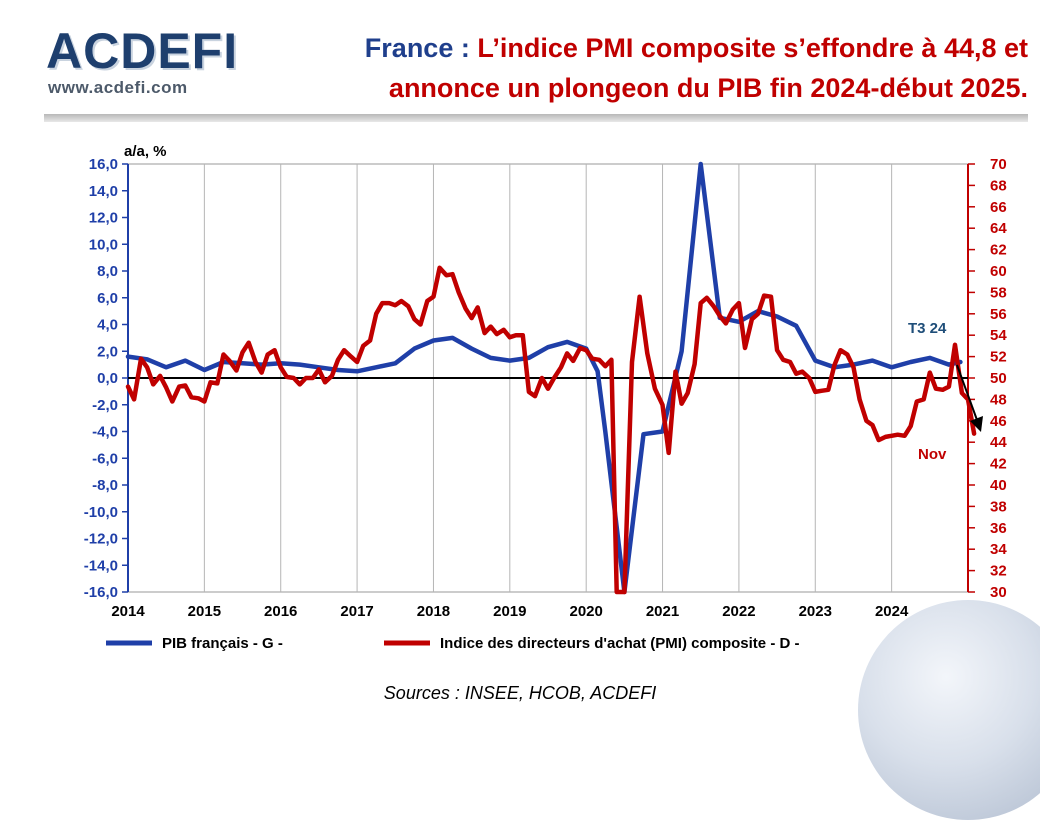 The image size is (1040, 820). What do you see at coordinates (998, 378) in the screenshot?
I see `y-right-tick-label: 50` at bounding box center [998, 378].